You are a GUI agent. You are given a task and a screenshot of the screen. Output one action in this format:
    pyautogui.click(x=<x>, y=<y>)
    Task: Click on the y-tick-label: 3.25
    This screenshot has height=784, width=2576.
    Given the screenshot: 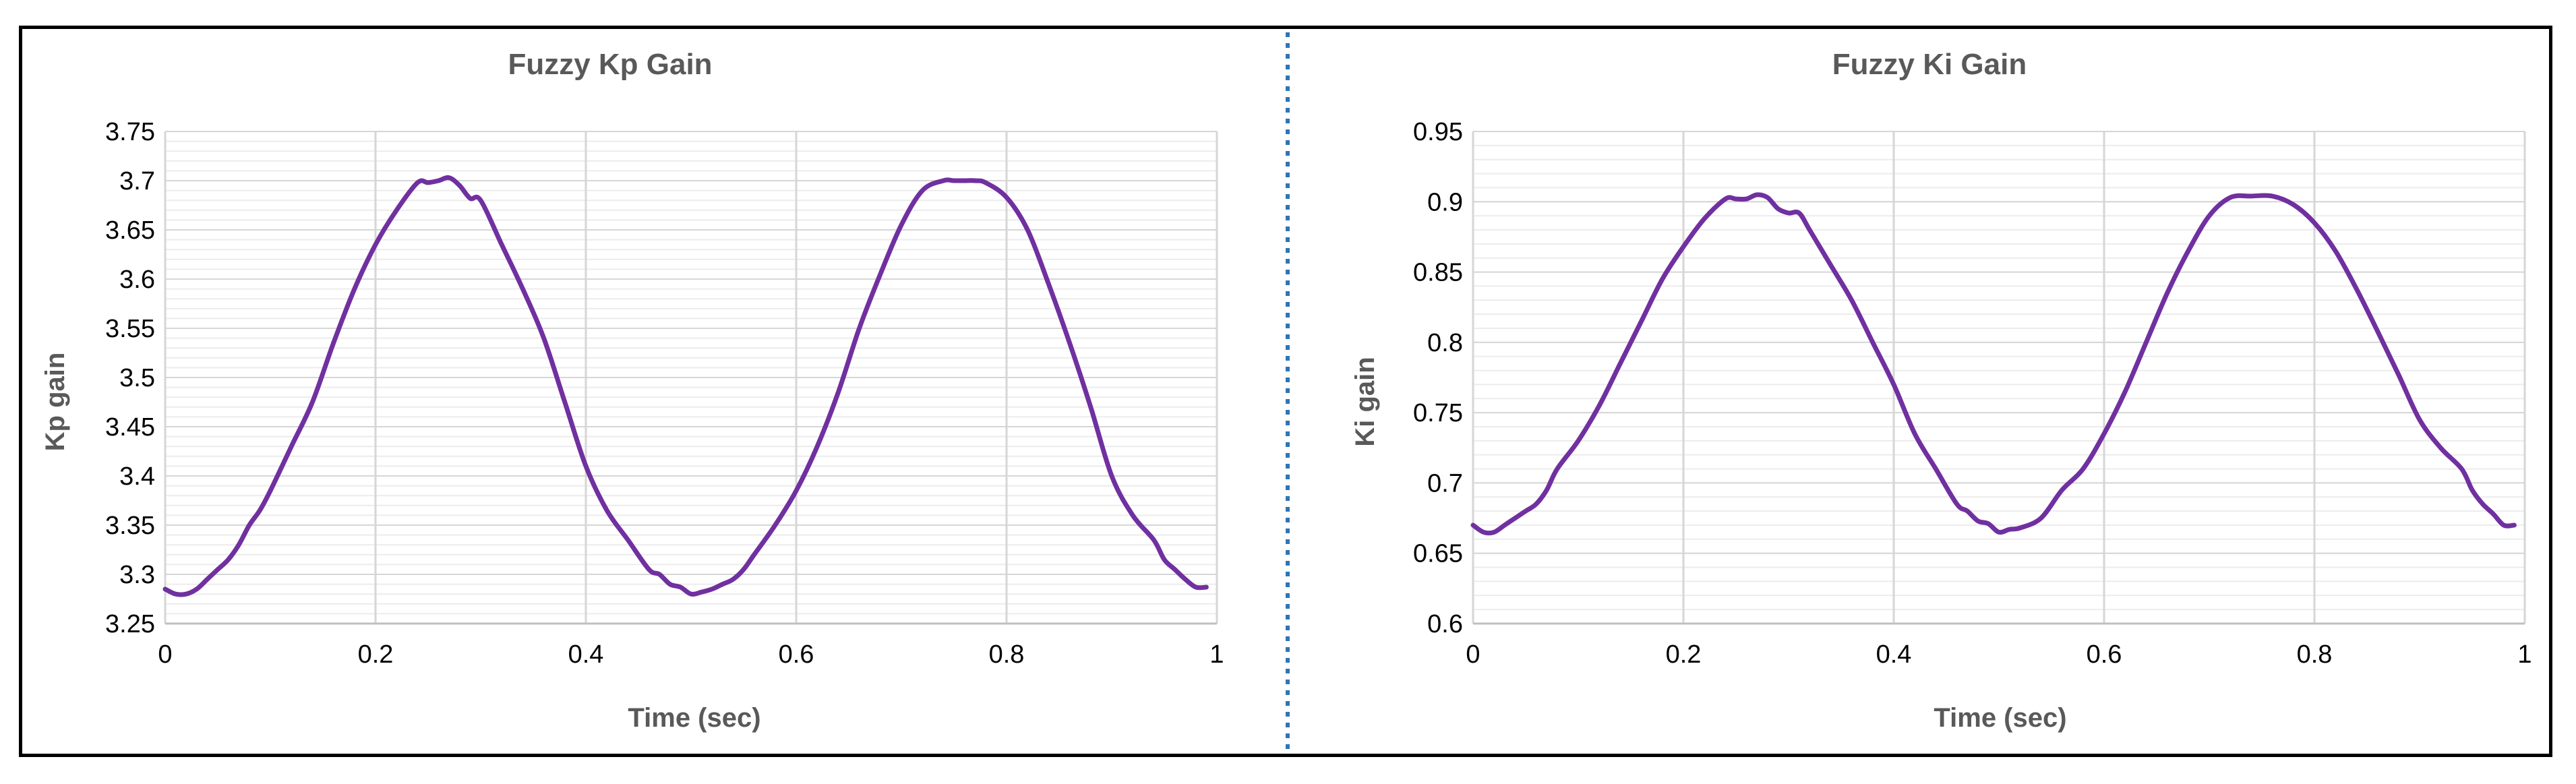 What is the action you would take?
    pyautogui.click(x=130, y=624)
    